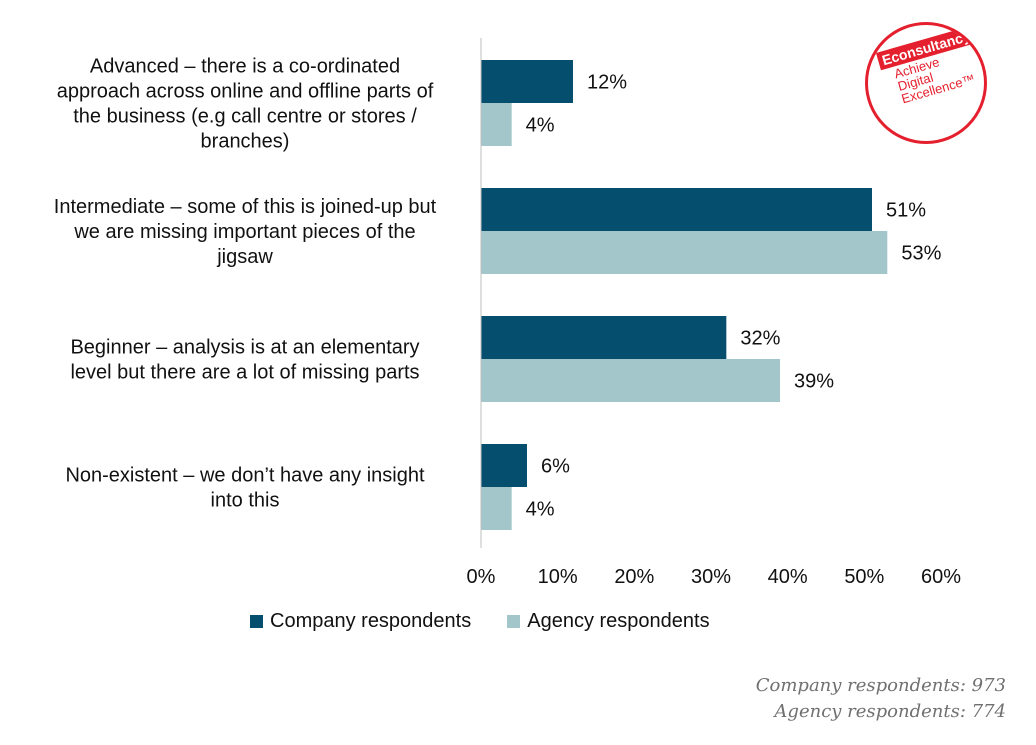  What do you see at coordinates (481, 577) in the screenshot?
I see `x-tick-label-0: 0%` at bounding box center [481, 577].